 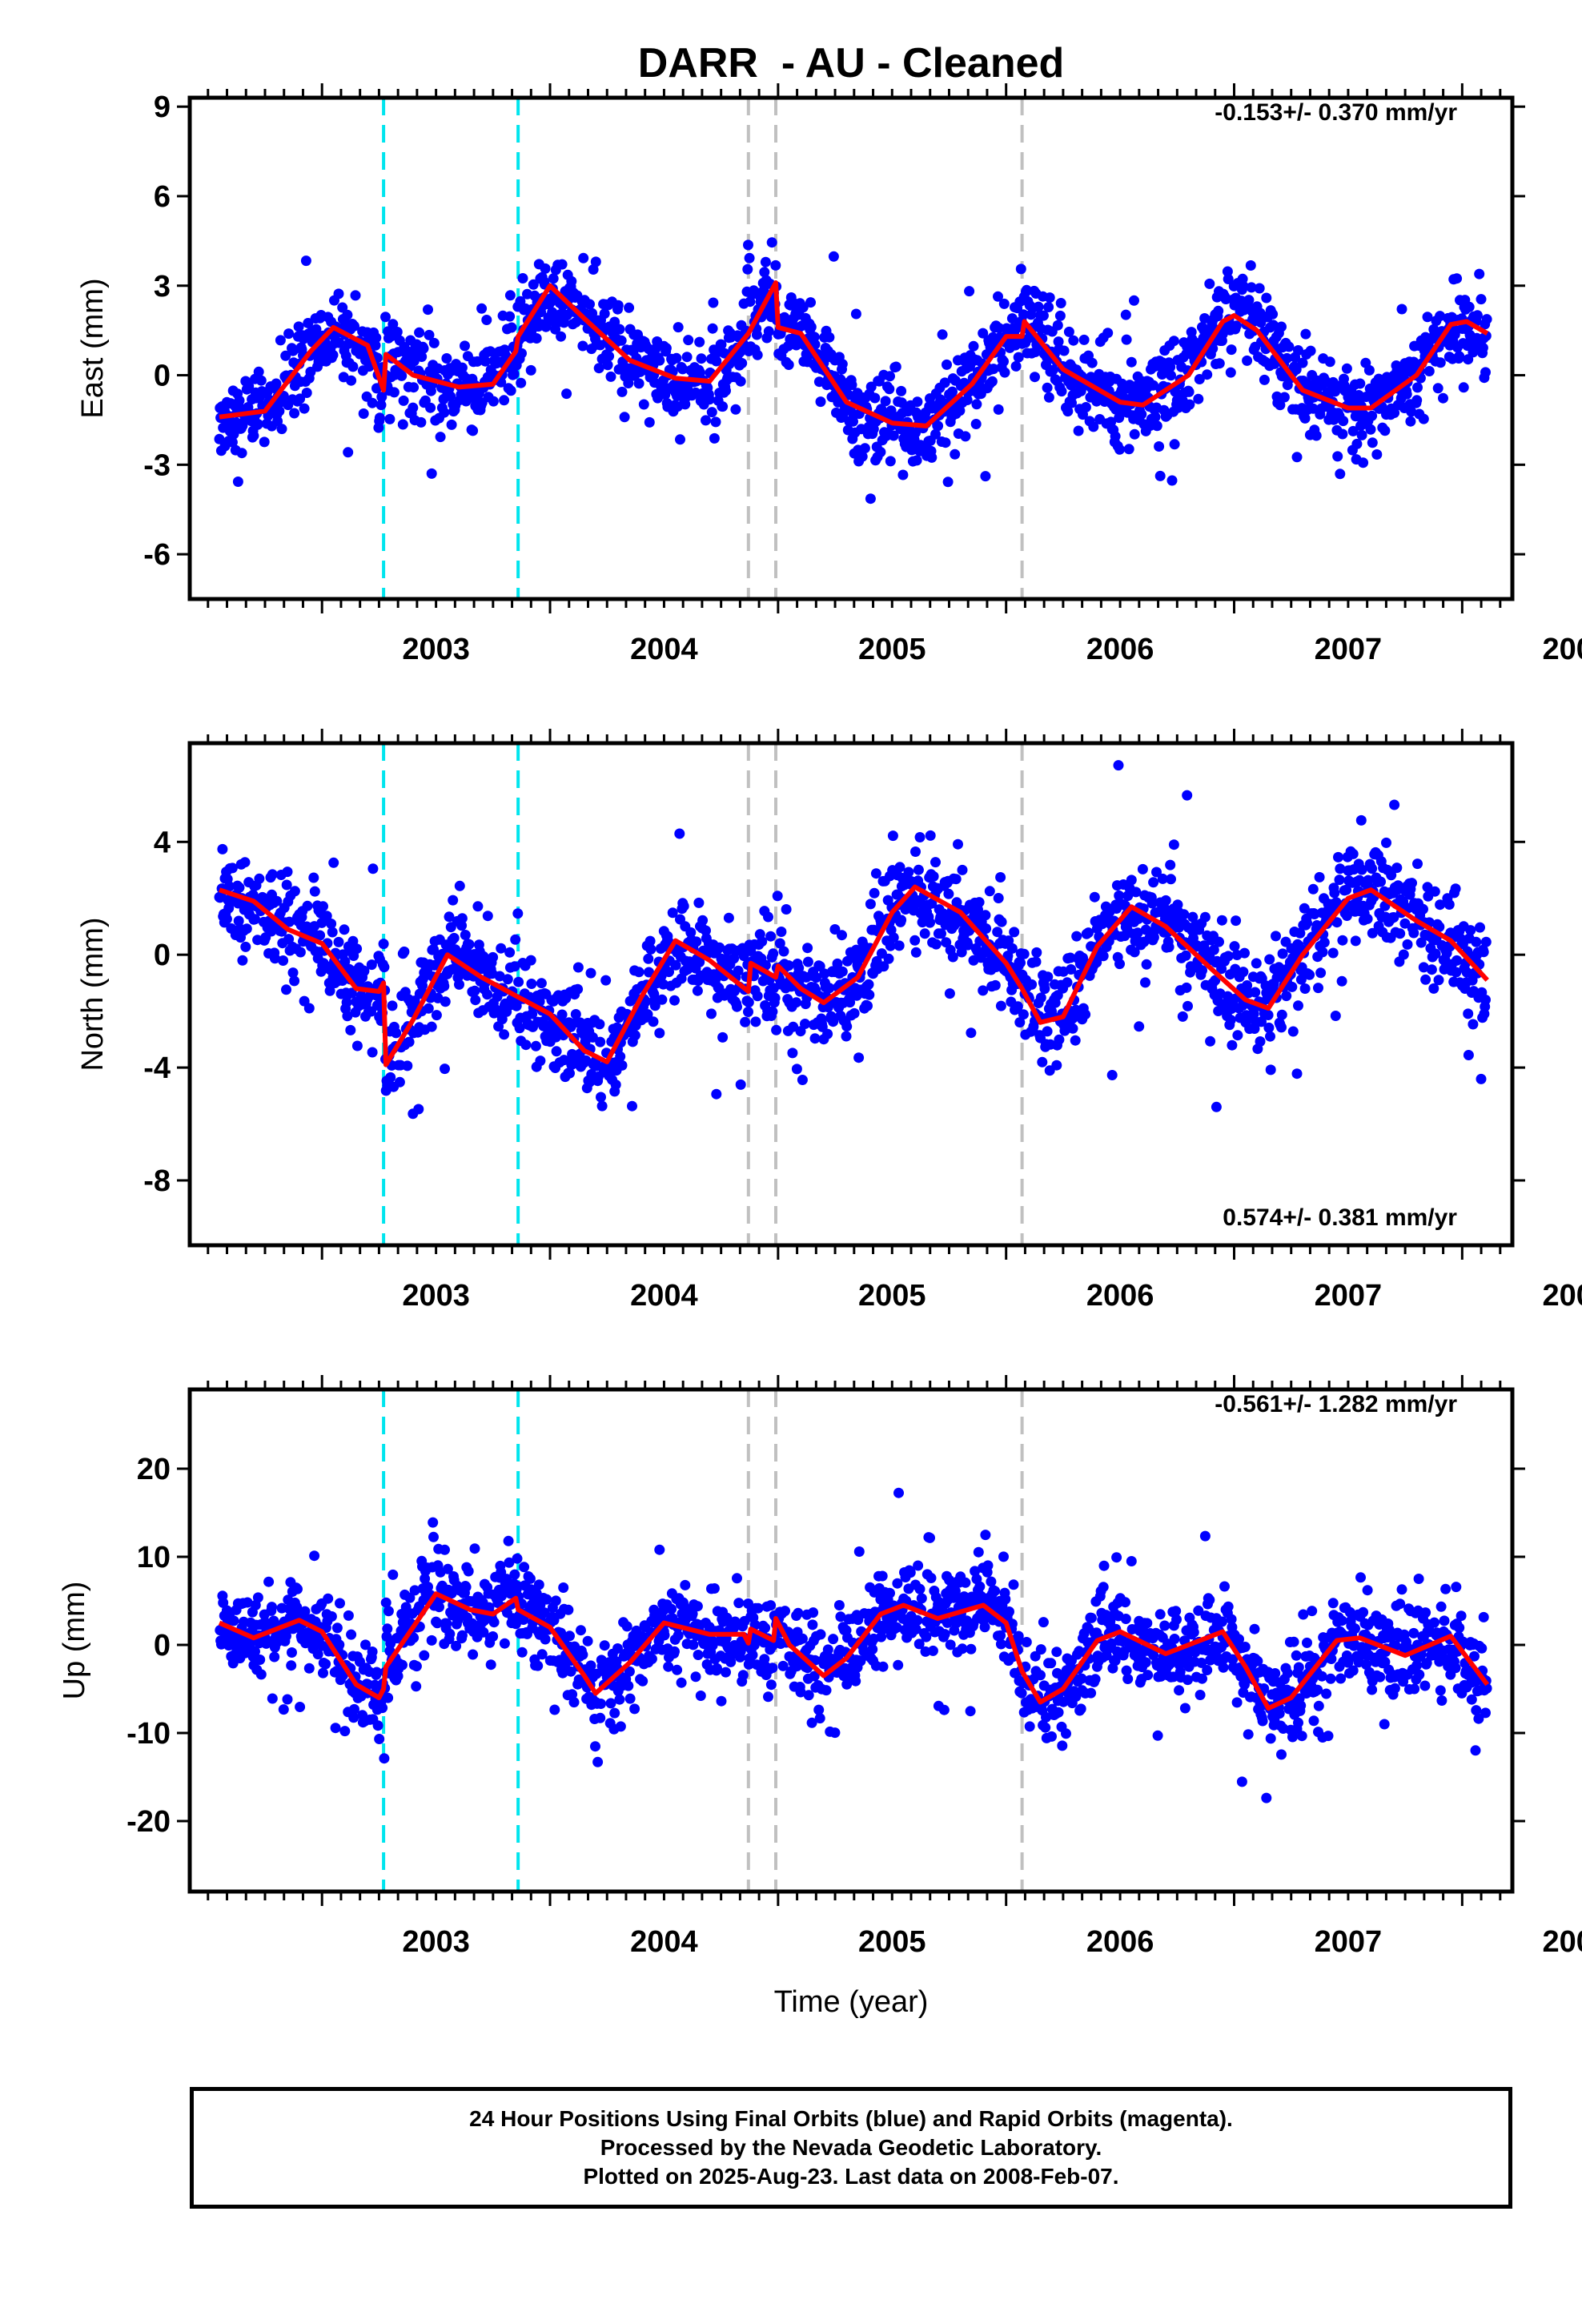 I want to click on data-points, so click(x=853, y=940).